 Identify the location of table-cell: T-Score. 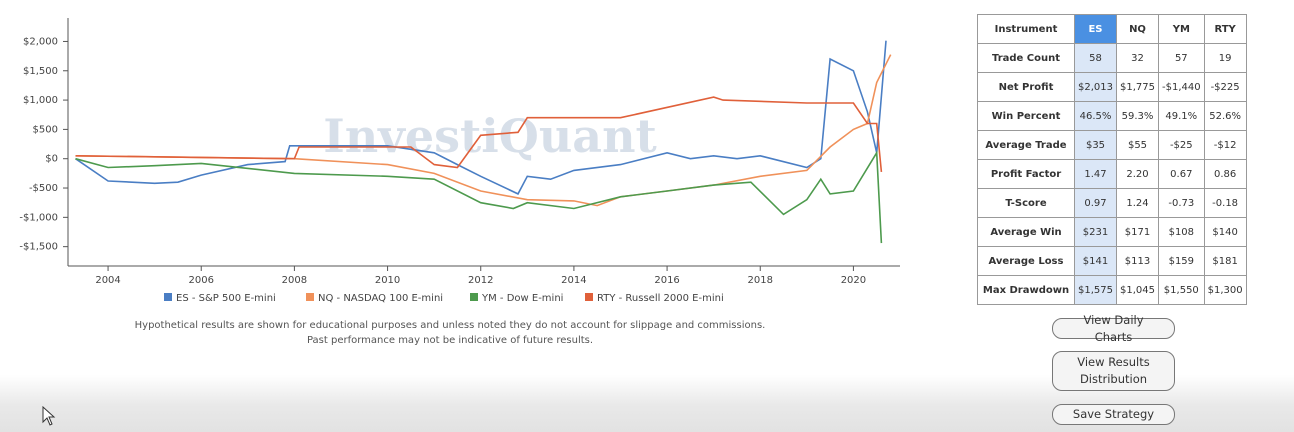
(1026, 203).